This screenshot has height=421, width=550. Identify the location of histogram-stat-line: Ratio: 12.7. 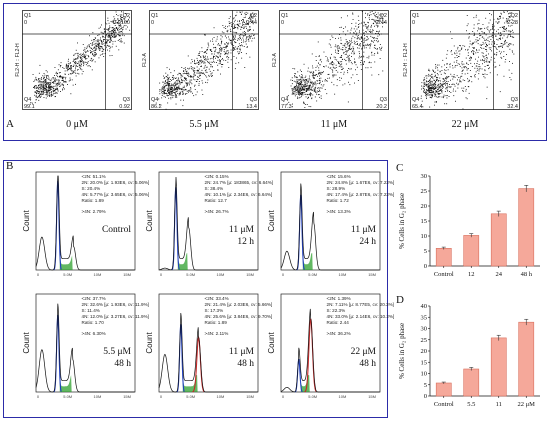
(216, 200).